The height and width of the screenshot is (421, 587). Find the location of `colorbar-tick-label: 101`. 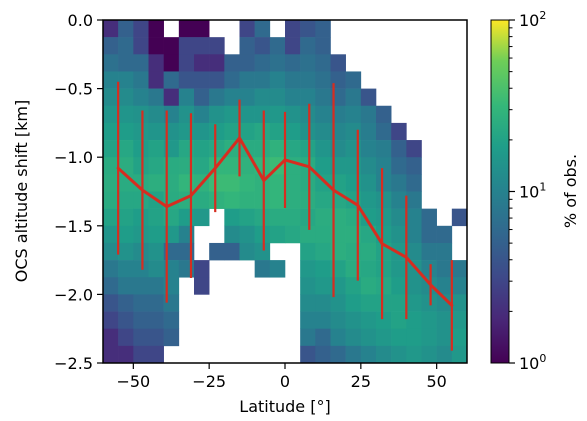

colorbar-tick-label: 101 is located at coordinates (532, 191).